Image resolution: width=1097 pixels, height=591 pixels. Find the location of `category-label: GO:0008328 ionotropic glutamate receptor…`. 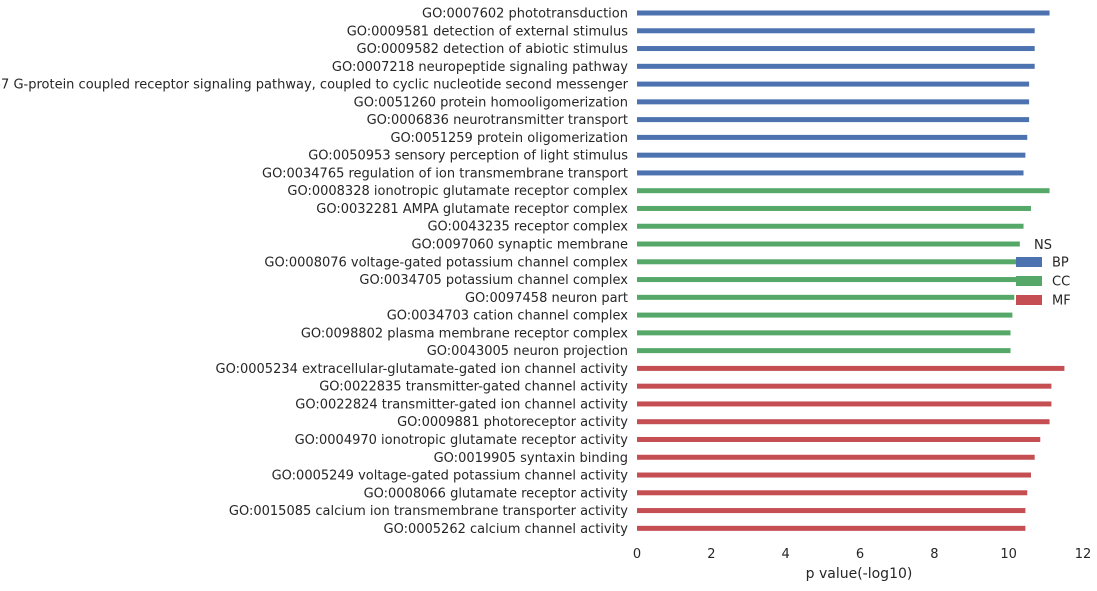

category-label: GO:0008328 ionotropic glutamate receptor… is located at coordinates (457, 191).